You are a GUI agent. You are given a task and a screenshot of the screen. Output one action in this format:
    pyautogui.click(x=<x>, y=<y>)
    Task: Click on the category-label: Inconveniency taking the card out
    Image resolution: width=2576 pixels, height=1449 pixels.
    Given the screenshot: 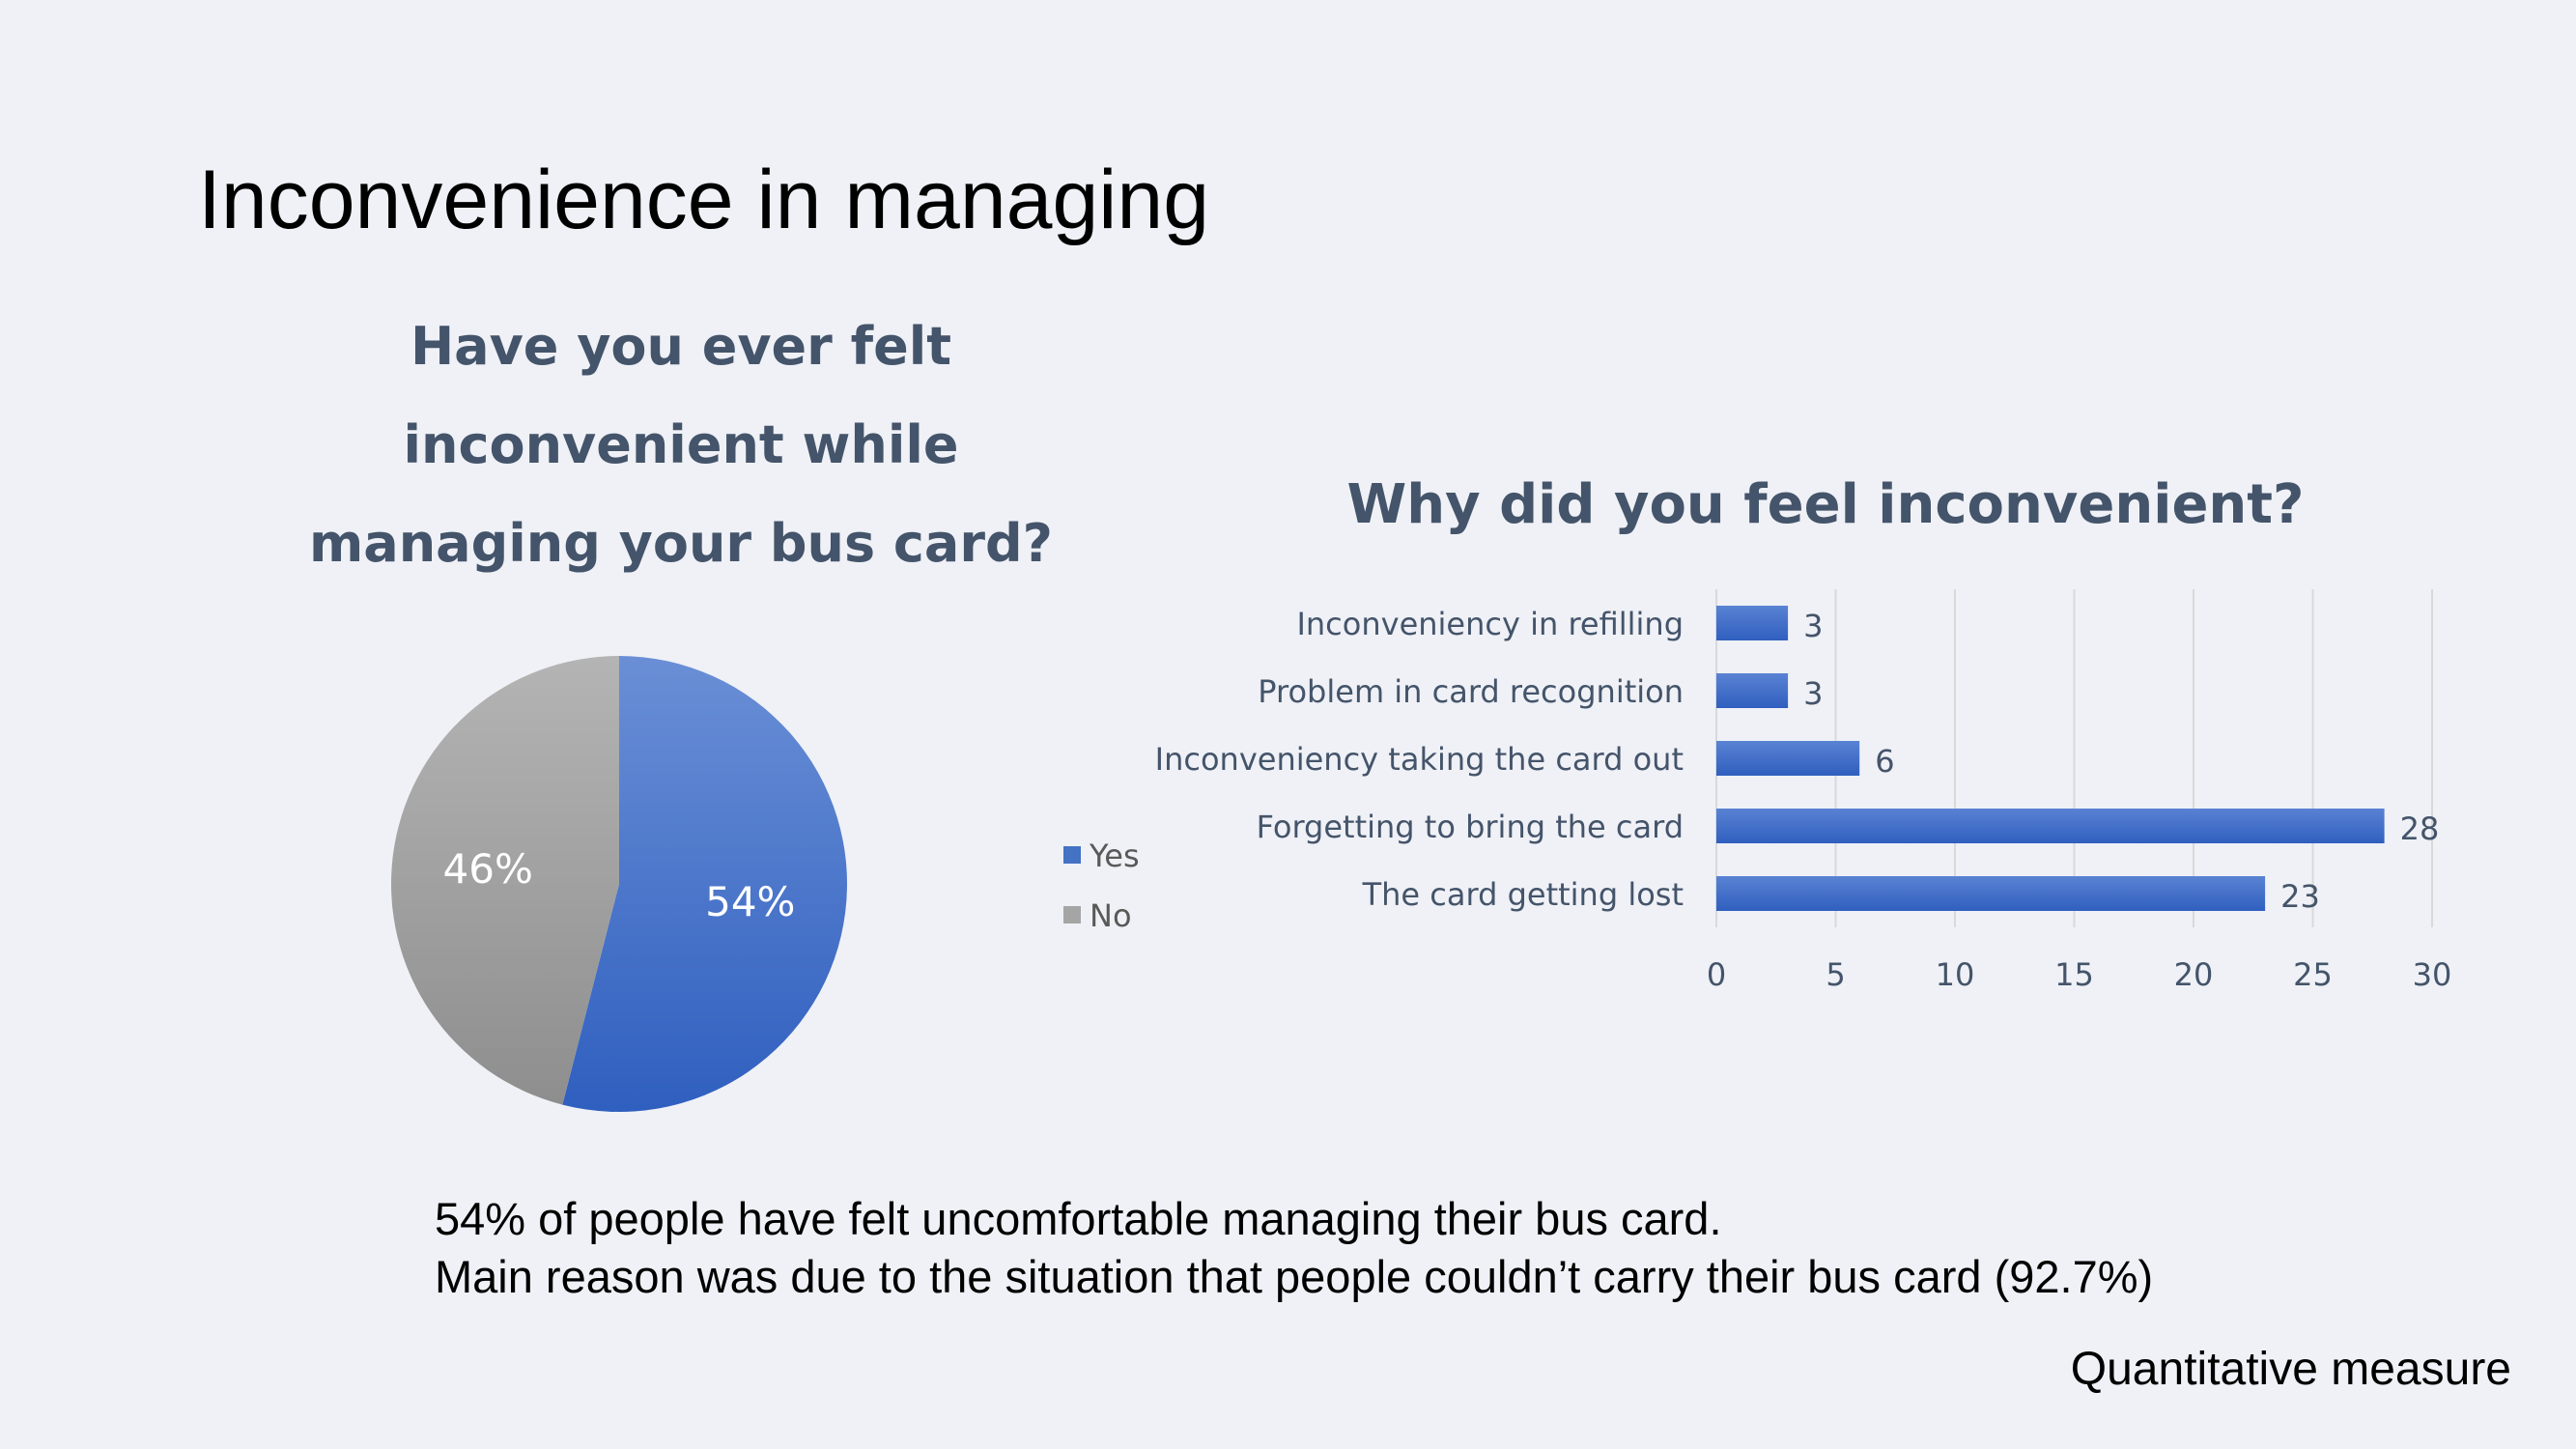 What is the action you would take?
    pyautogui.click(x=1419, y=759)
    